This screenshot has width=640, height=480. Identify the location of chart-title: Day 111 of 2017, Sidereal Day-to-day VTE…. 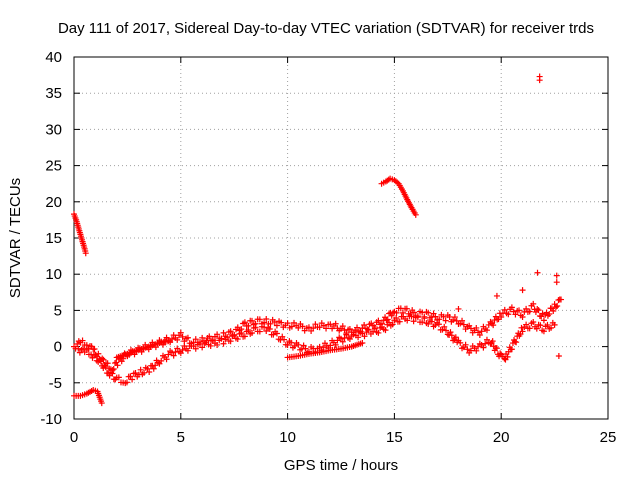
(326, 28).